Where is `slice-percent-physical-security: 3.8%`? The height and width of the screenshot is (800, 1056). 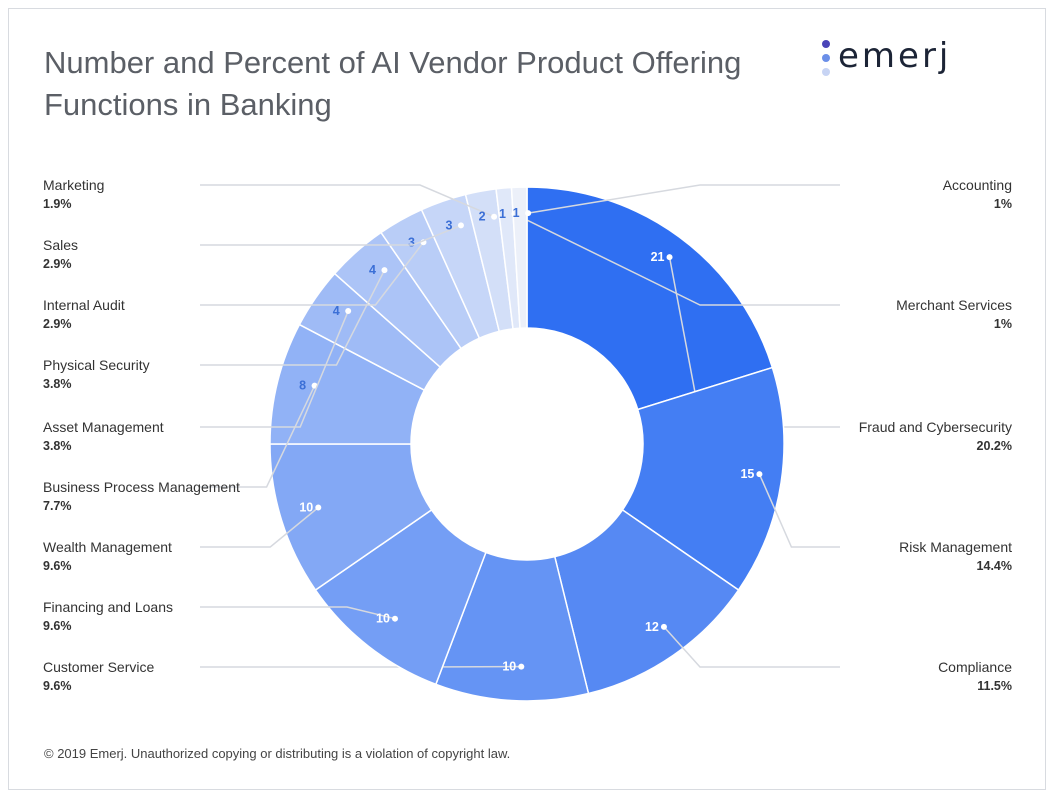
slice-percent-physical-security: 3.8% is located at coordinates (57, 384).